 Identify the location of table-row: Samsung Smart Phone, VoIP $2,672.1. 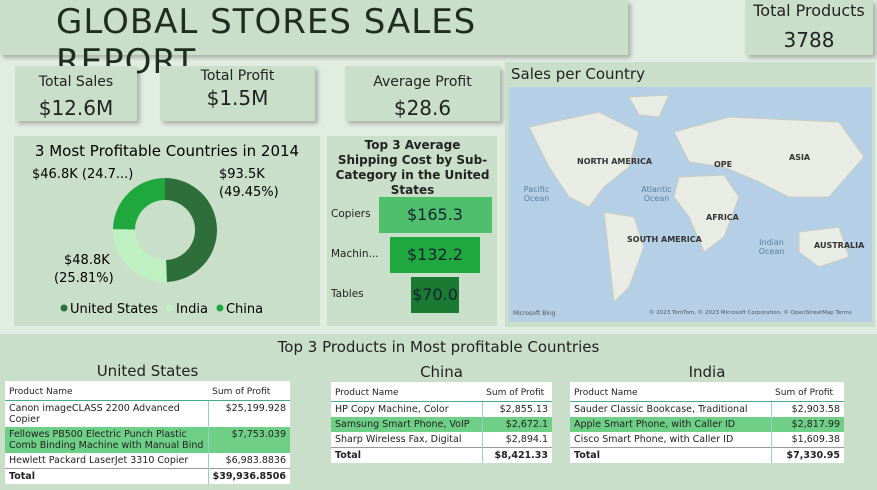
(441, 424).